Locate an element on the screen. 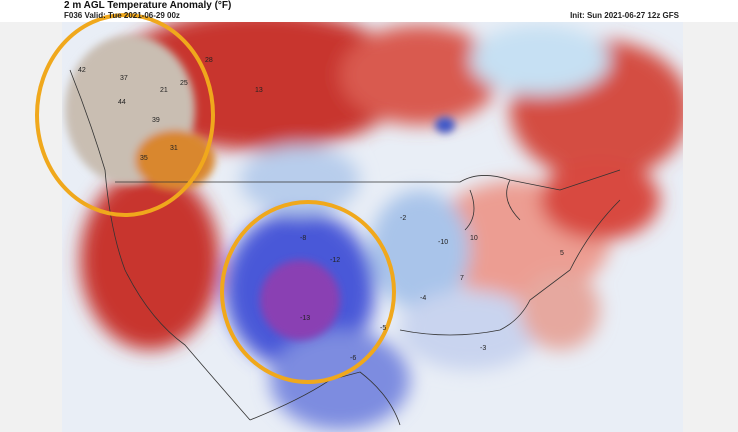 This screenshot has height=432, width=738. anomaly-label: -4 is located at coordinates (423, 298).